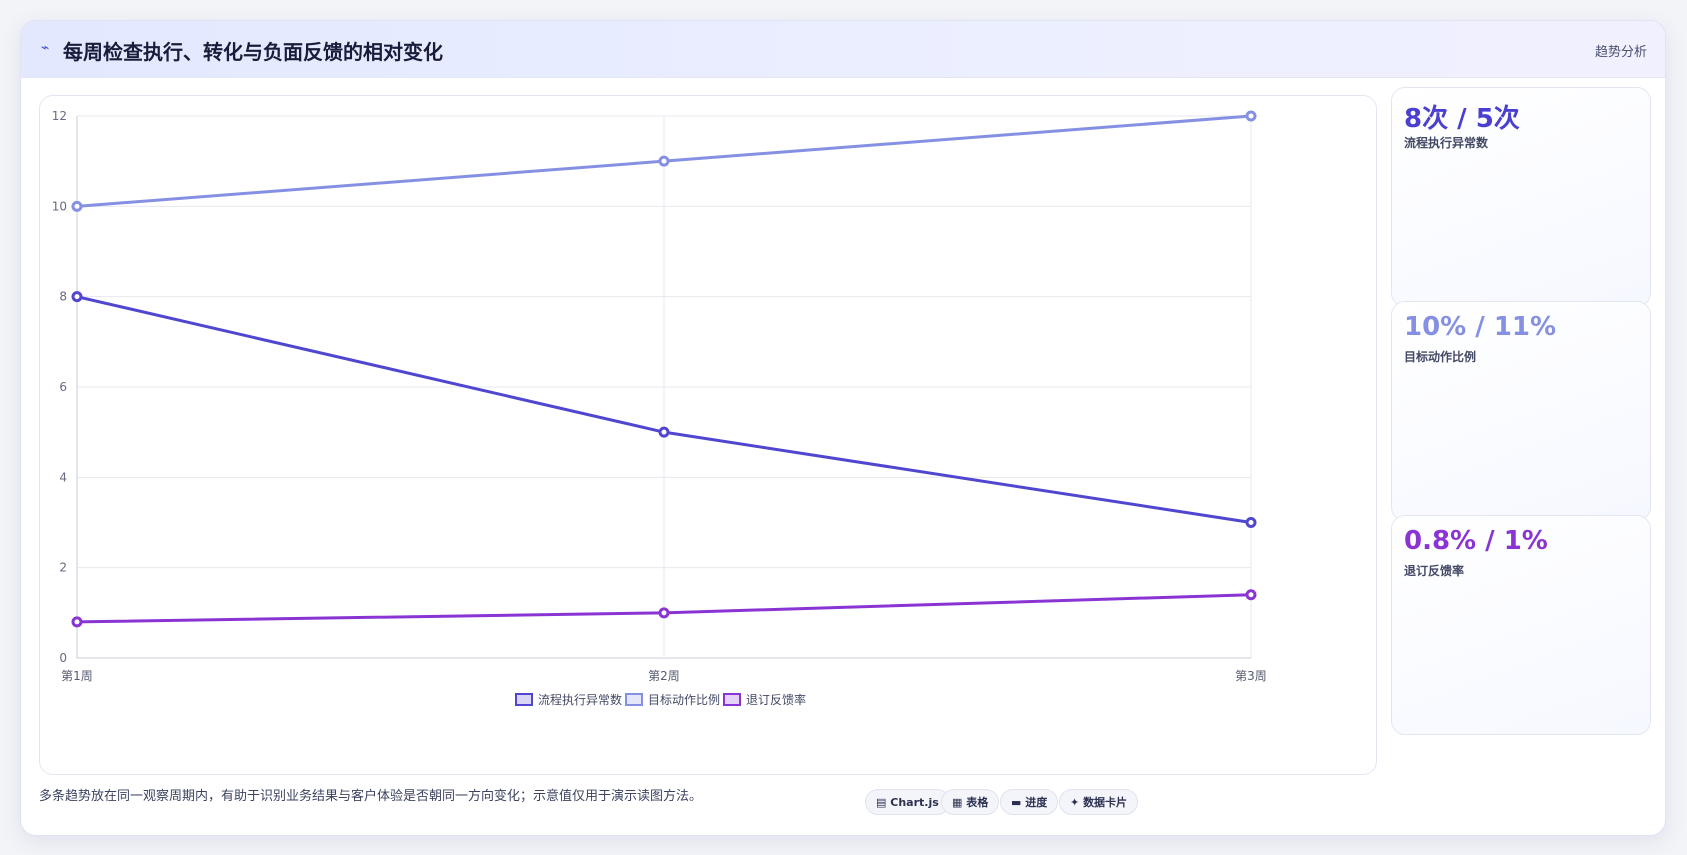  What do you see at coordinates (59, 206) in the screenshot?
I see `y-tick-label: 10` at bounding box center [59, 206].